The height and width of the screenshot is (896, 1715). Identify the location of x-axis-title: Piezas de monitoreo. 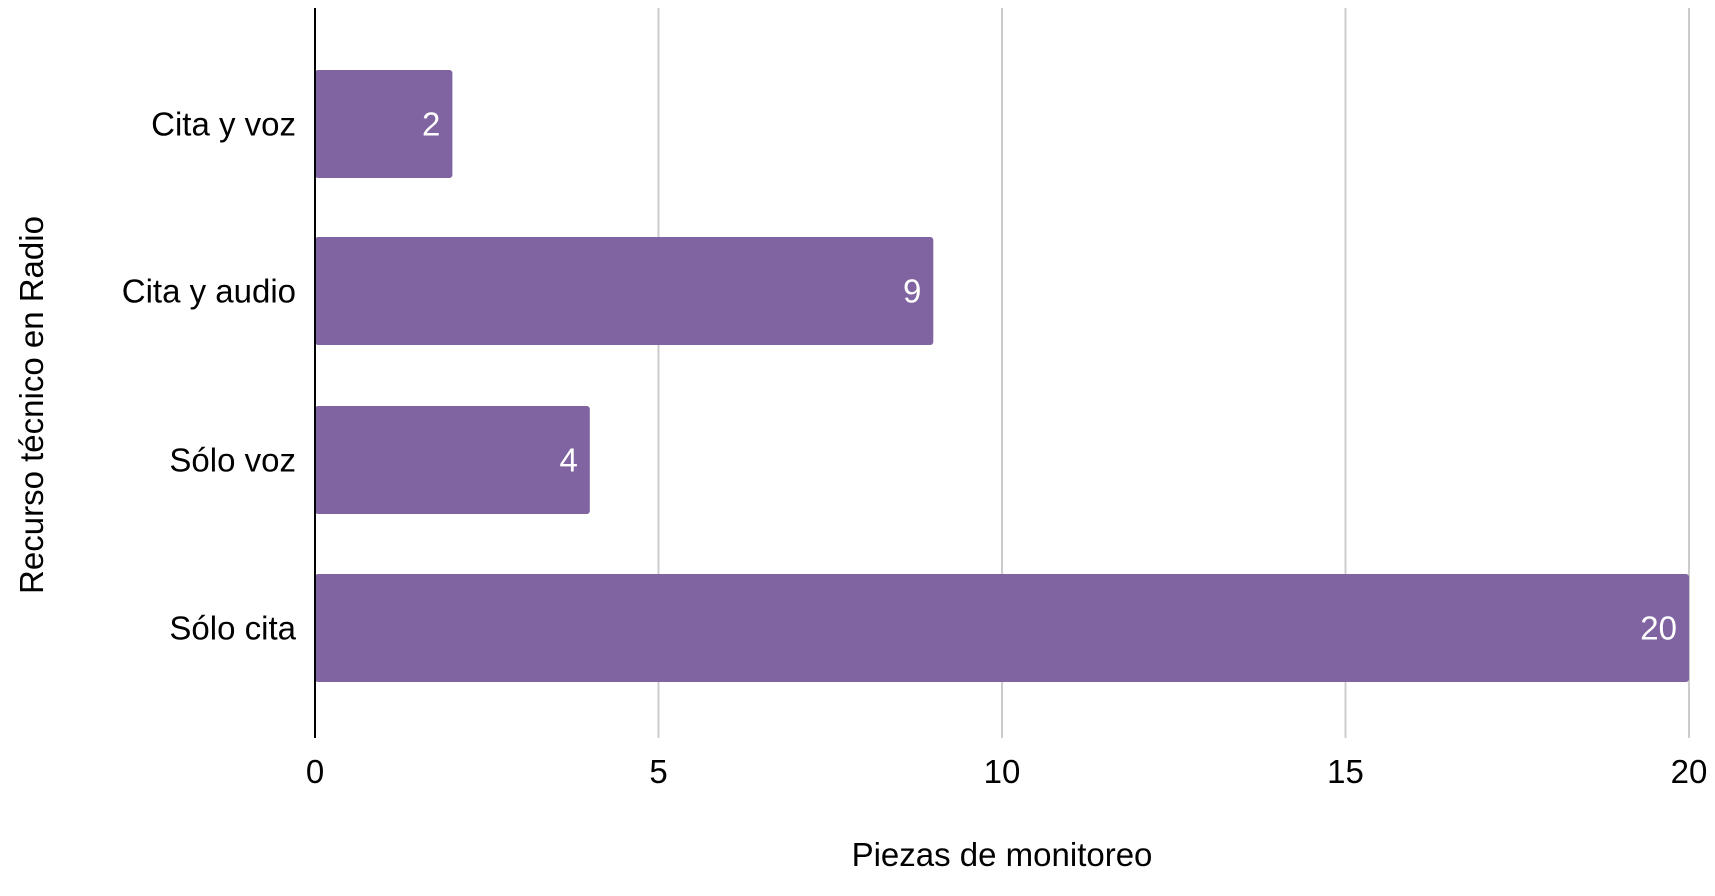
(1002, 854).